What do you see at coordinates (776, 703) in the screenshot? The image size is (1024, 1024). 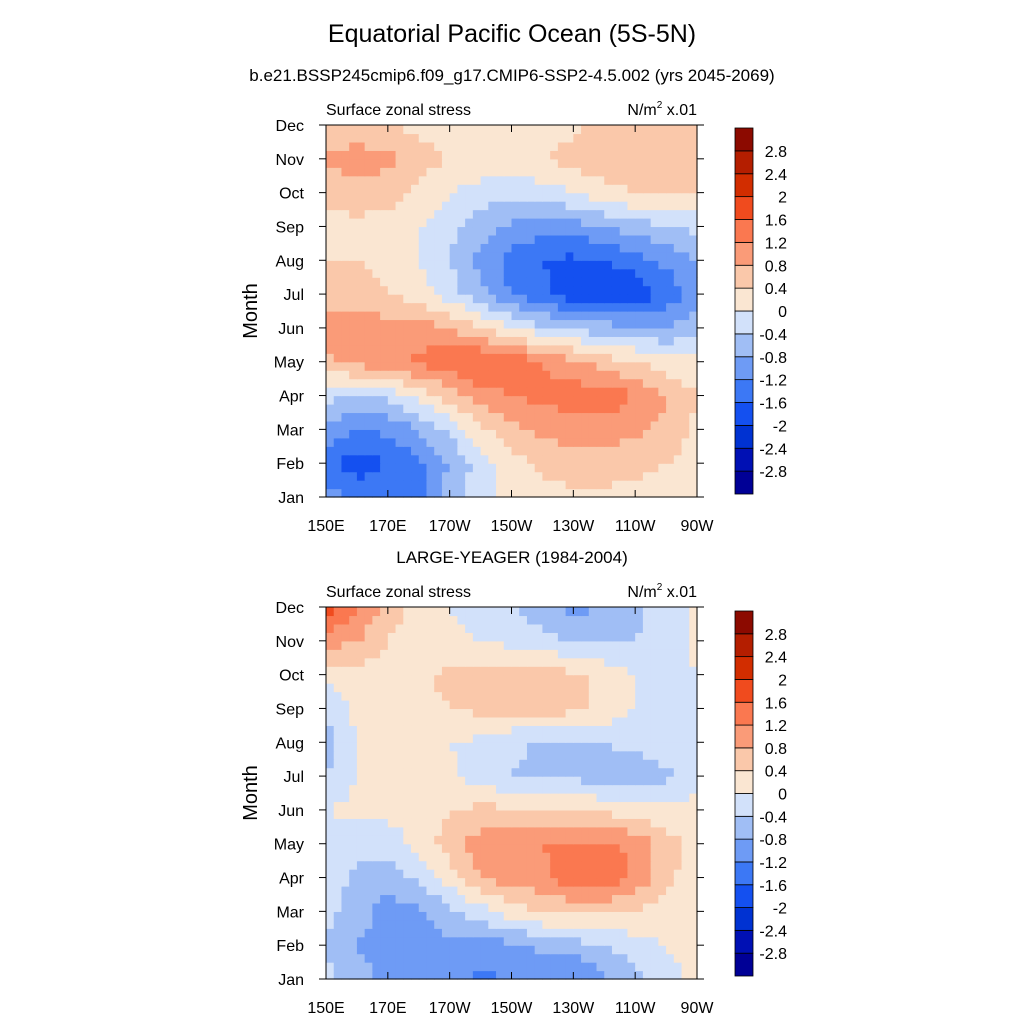 I see `colorbar-label: 1.6` at bounding box center [776, 703].